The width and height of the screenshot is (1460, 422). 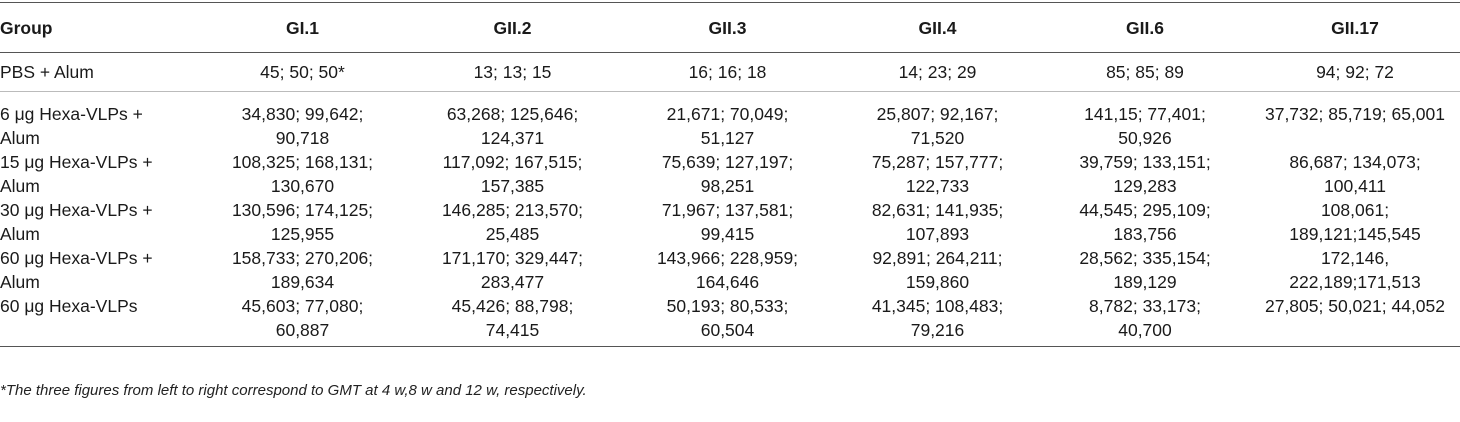 I want to click on header-gi1: GI.1, so click(x=302, y=27).